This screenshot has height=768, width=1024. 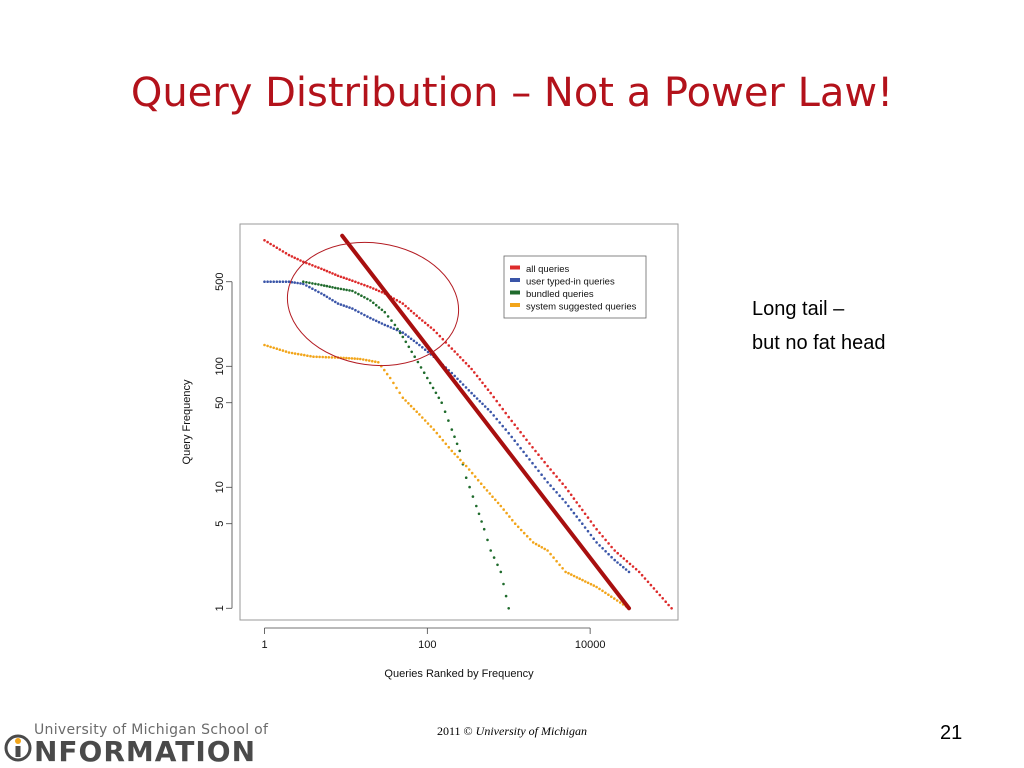 What do you see at coordinates (18, 748) in the screenshot?
I see `logo-i-icon` at bounding box center [18, 748].